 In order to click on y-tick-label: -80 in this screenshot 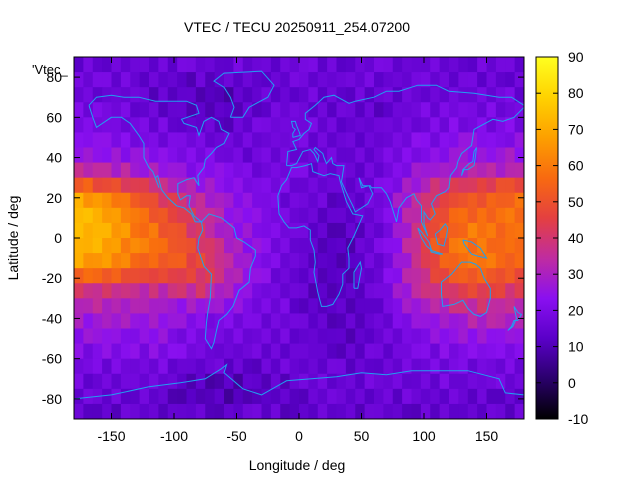, I will do `click(52, 399)`.